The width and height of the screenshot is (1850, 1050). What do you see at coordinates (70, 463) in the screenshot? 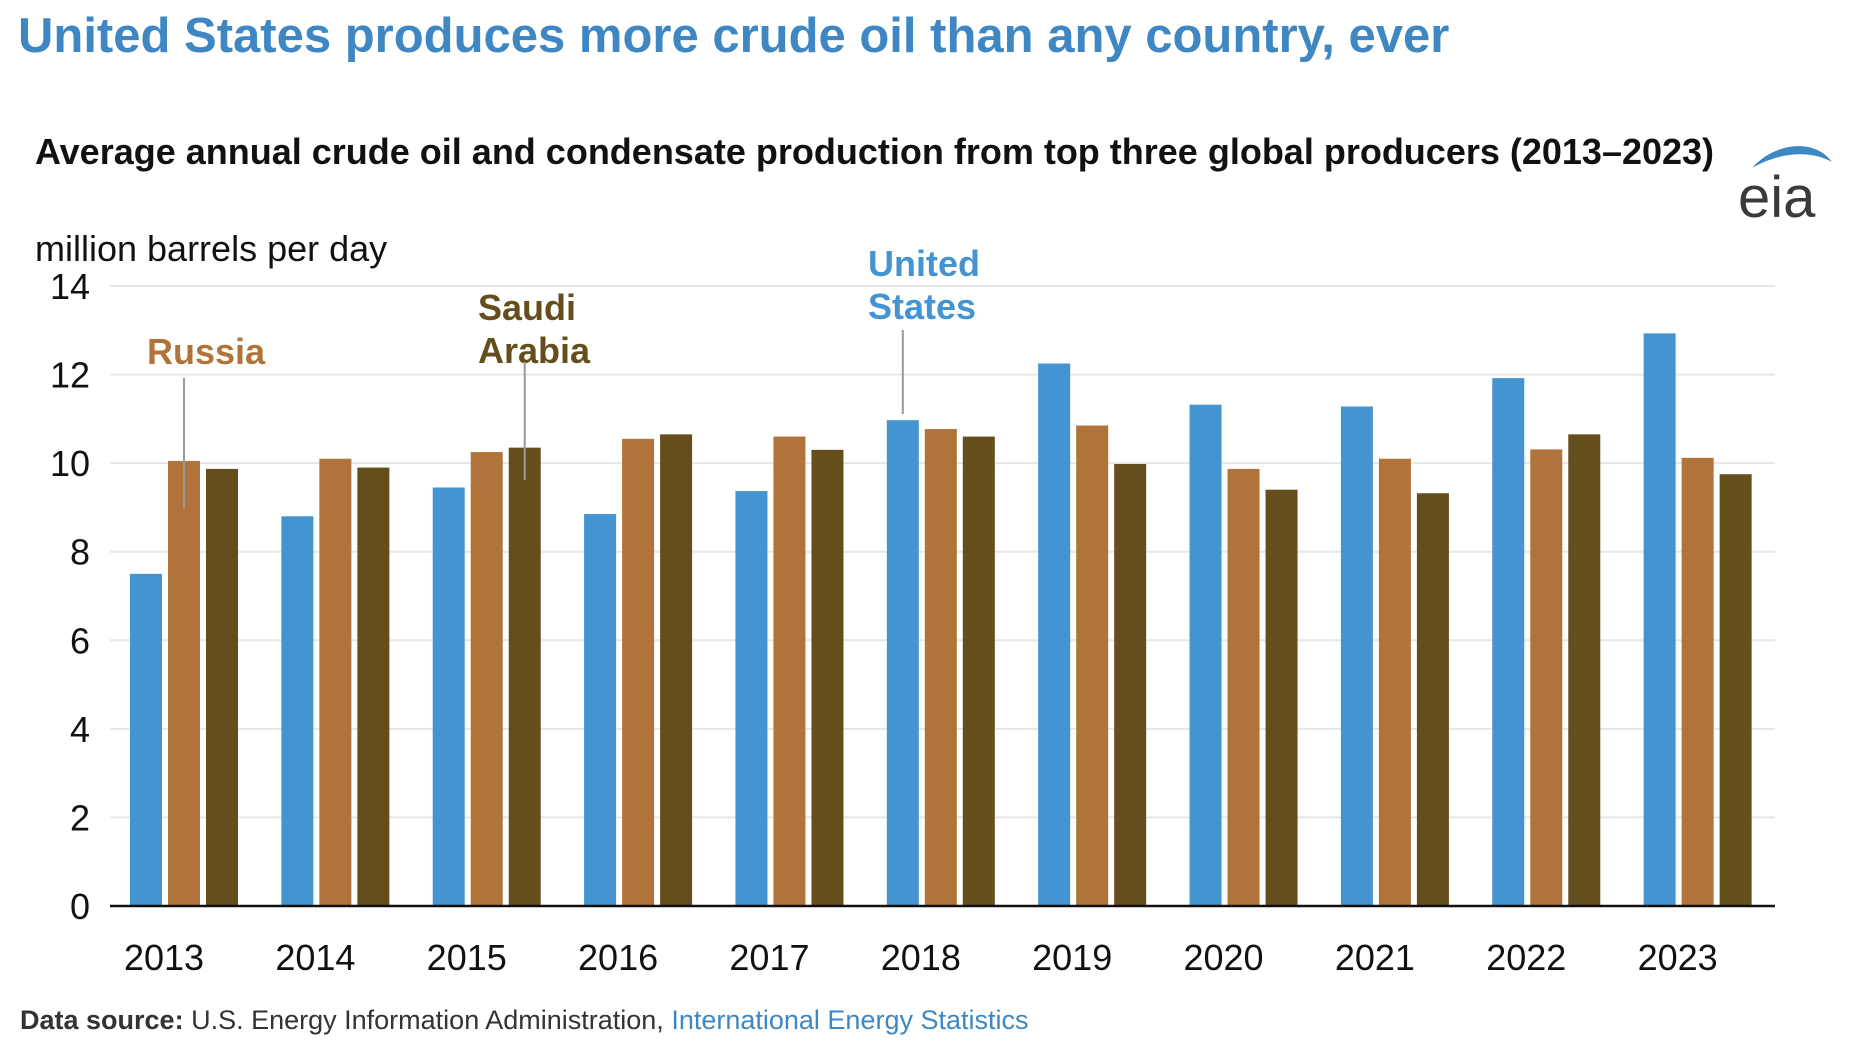
I see `y-tick-label: 10` at bounding box center [70, 463].